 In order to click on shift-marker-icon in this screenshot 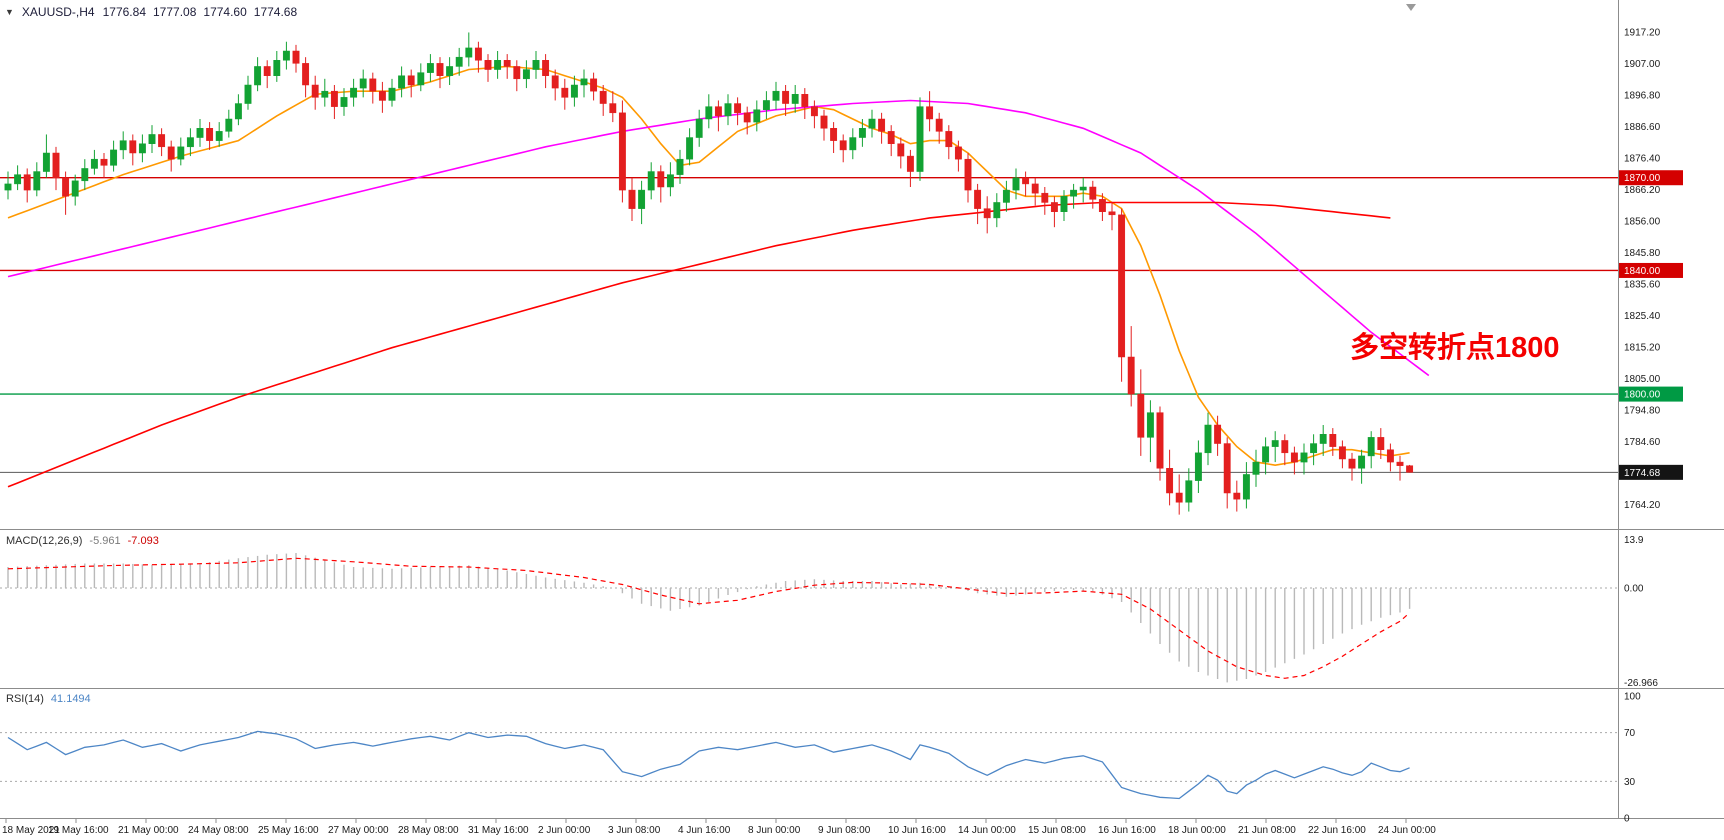, I will do `click(1411, 7)`.